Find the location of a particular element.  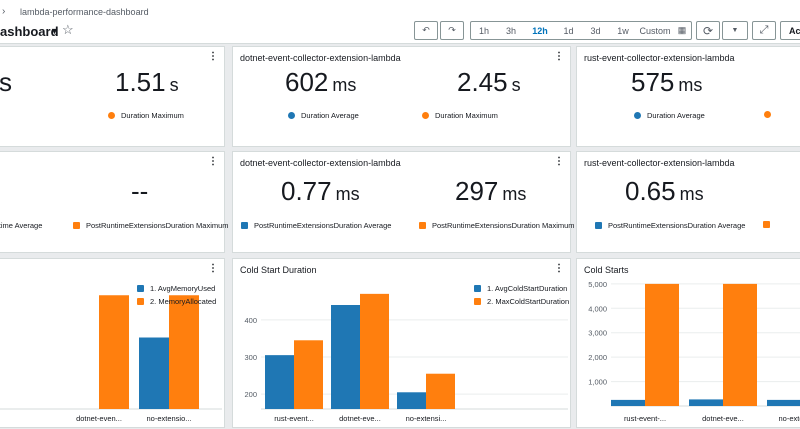

breadcrumb: lambda-performance-dashboard is located at coordinates (84, 12).